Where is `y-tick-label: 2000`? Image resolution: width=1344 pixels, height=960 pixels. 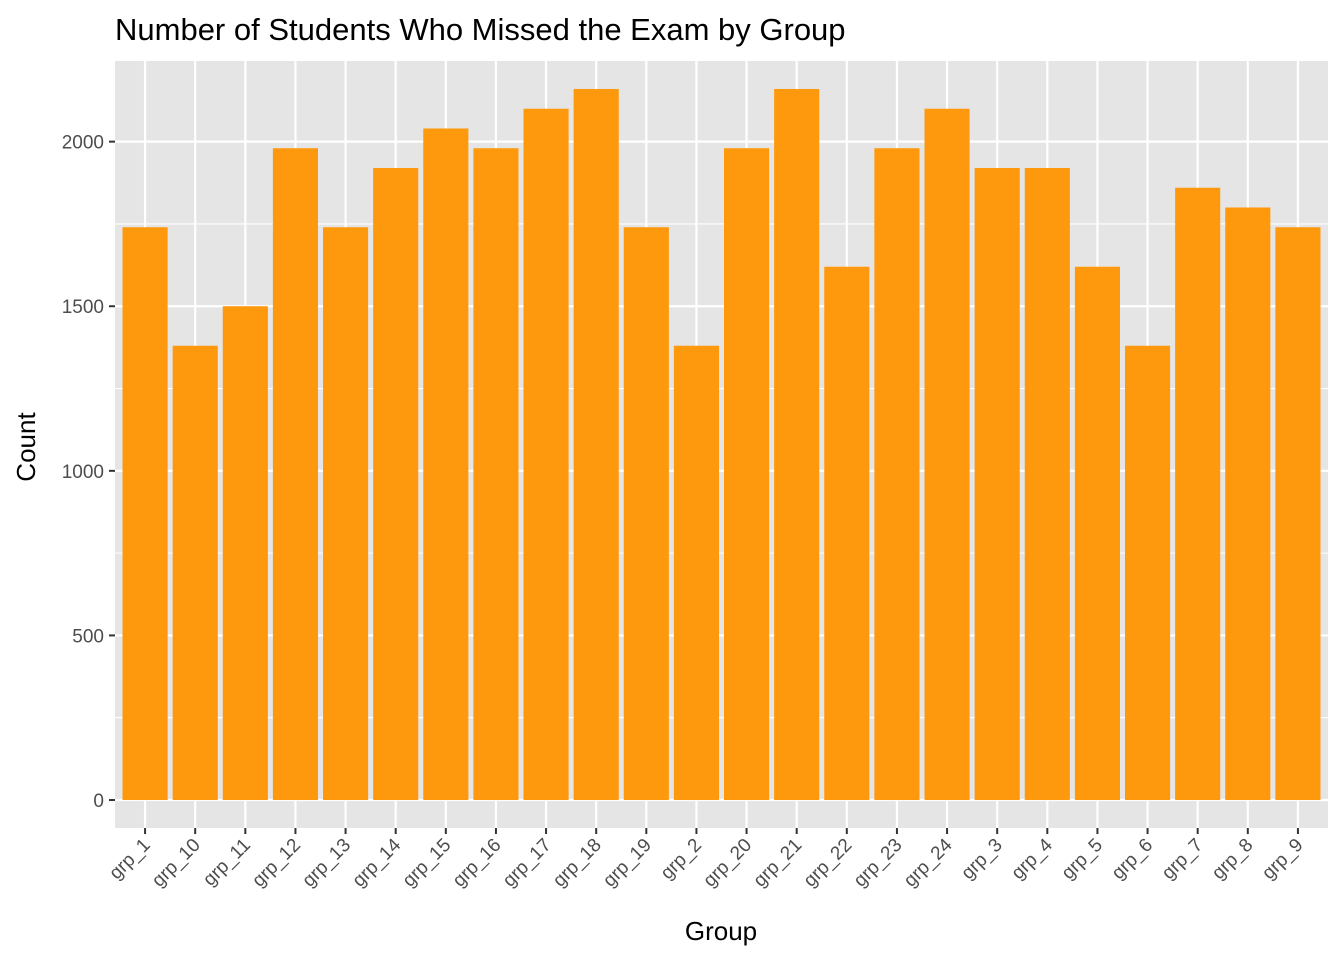
y-tick-label: 2000 is located at coordinates (83, 143).